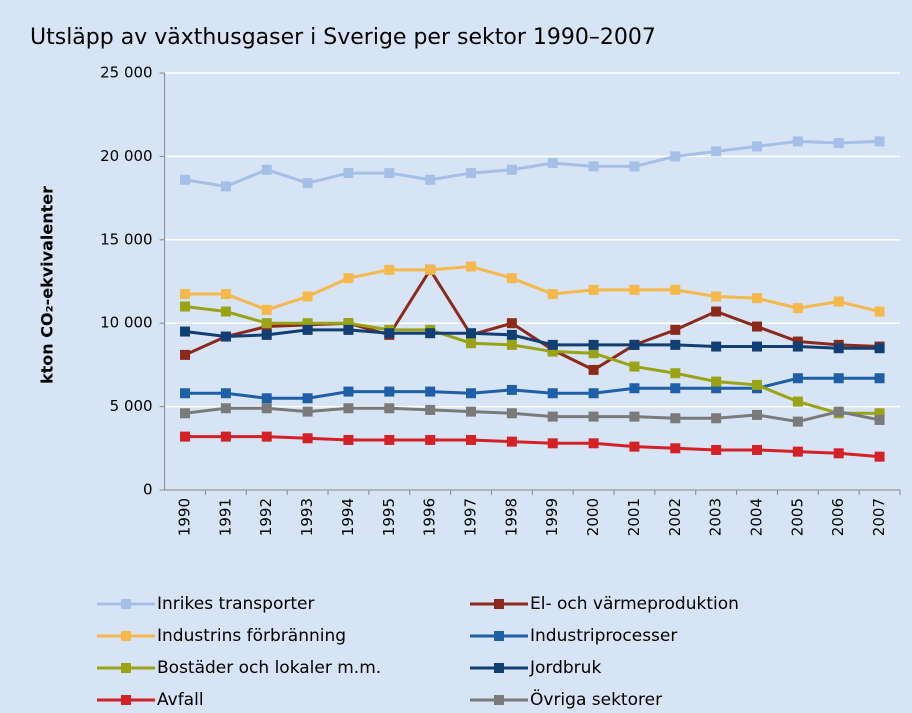  I want to click on legend-label: Avfall, so click(180, 700).